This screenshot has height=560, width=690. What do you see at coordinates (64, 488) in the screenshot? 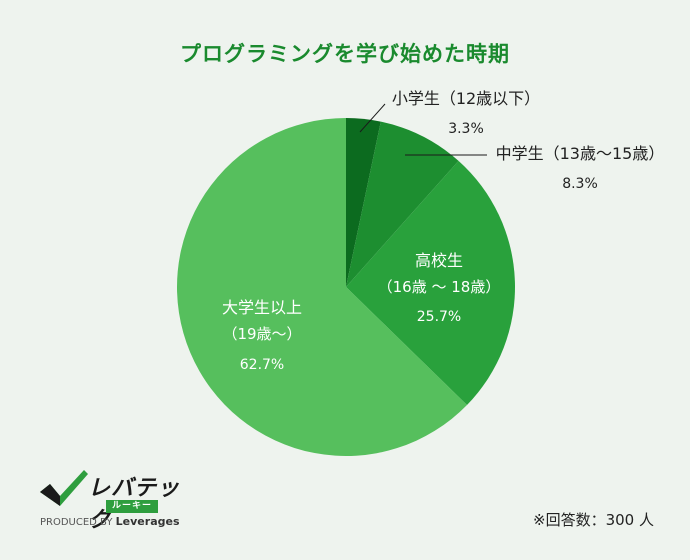
I see `checkmark-icon` at bounding box center [64, 488].